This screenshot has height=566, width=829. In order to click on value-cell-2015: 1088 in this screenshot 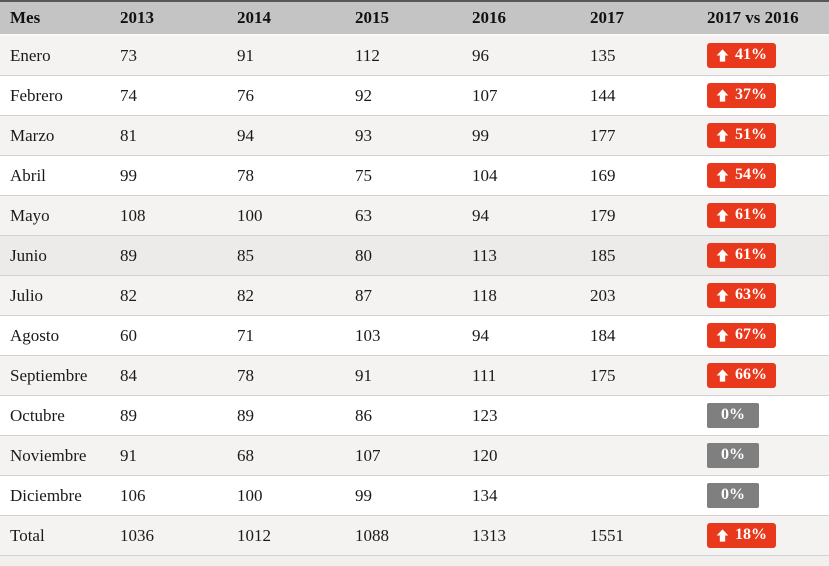, I will do `click(403, 535)`.